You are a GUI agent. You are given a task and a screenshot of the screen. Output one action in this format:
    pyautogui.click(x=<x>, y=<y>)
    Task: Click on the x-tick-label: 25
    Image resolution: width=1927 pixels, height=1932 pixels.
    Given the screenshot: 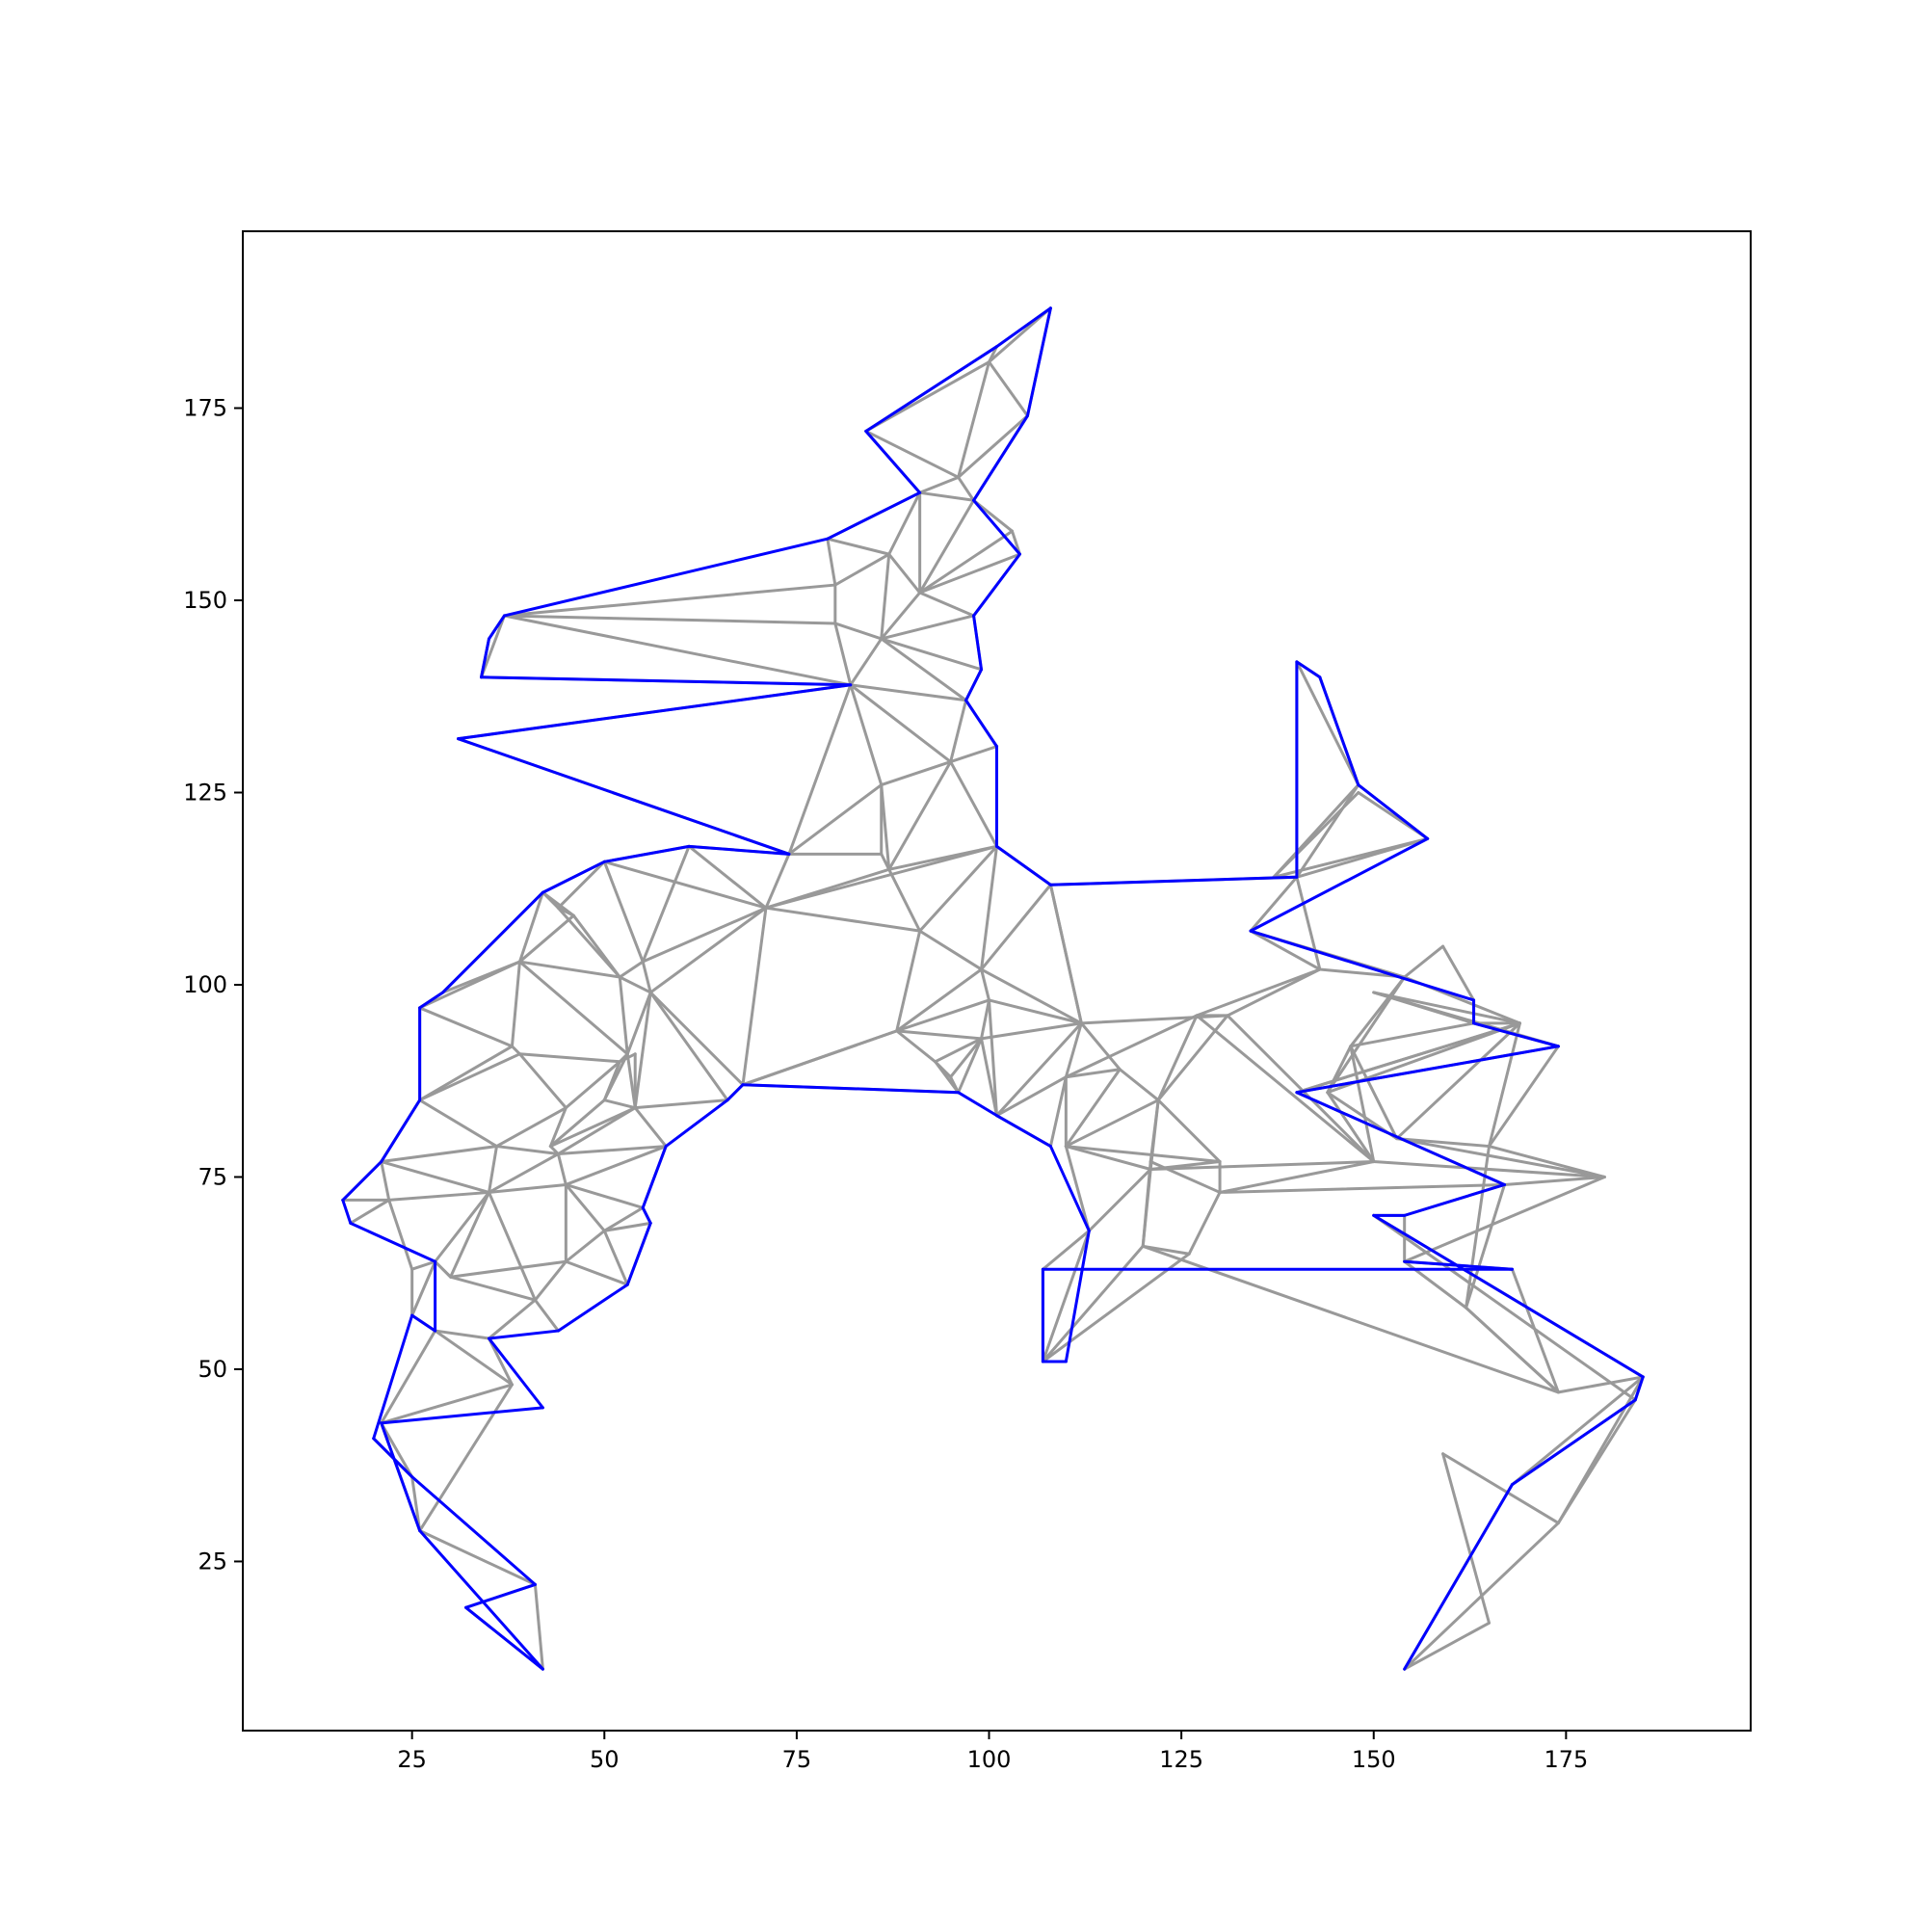 What is the action you would take?
    pyautogui.click(x=412, y=1759)
    